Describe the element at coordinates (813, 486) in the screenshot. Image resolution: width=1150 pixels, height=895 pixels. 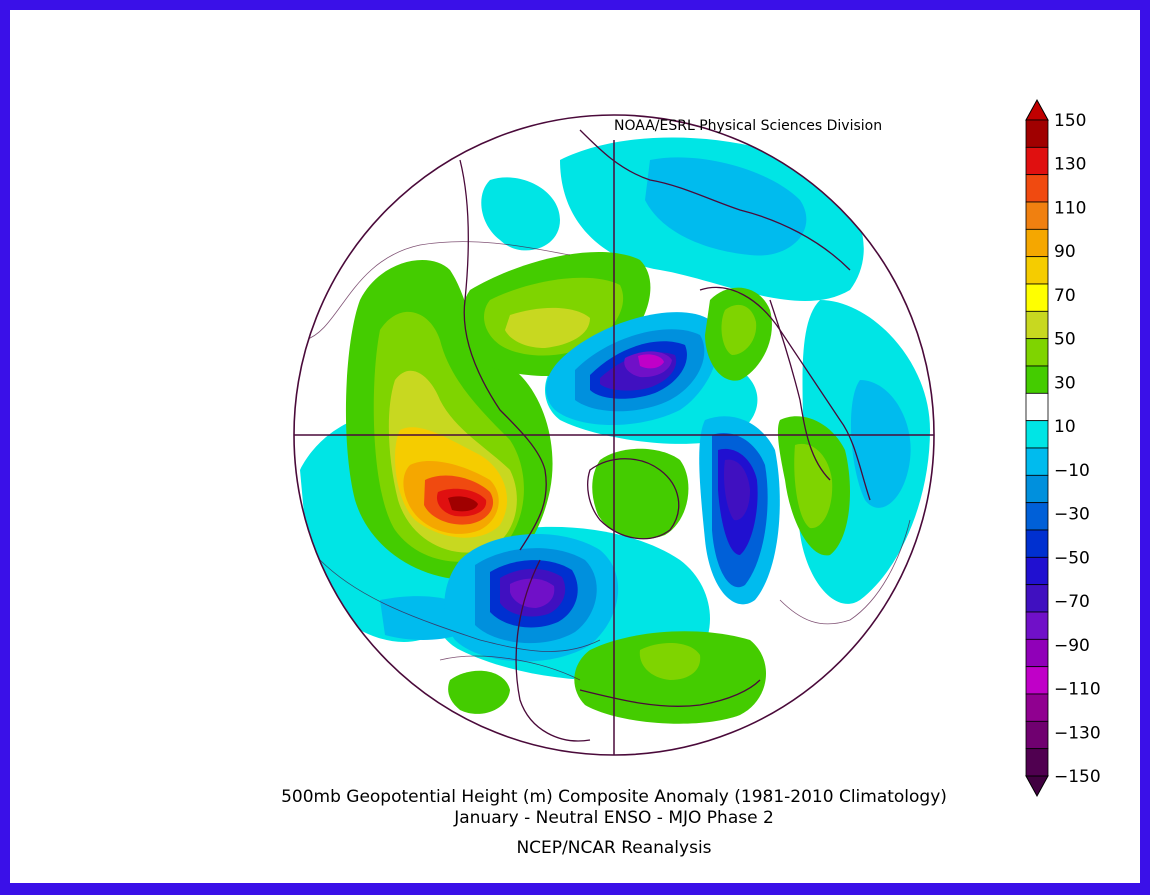
I see `western-atlantic-ridge` at that location.